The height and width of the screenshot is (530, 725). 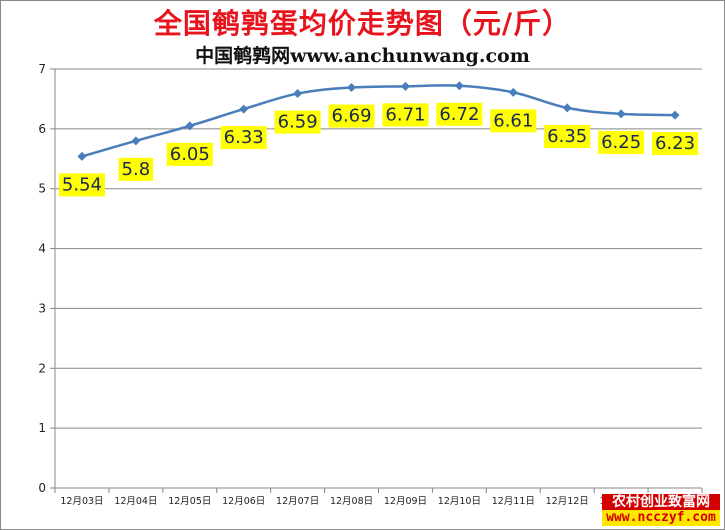 I want to click on x-tick-label: 12月07日, so click(x=297, y=501).